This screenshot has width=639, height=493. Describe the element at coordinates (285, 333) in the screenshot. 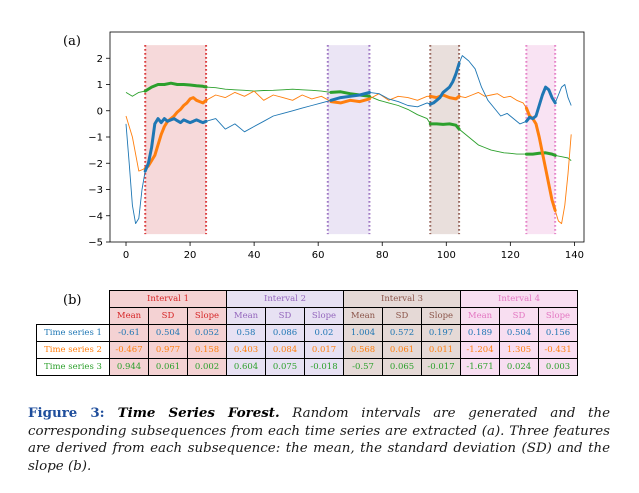

I see `table-cell: 0.086` at that location.